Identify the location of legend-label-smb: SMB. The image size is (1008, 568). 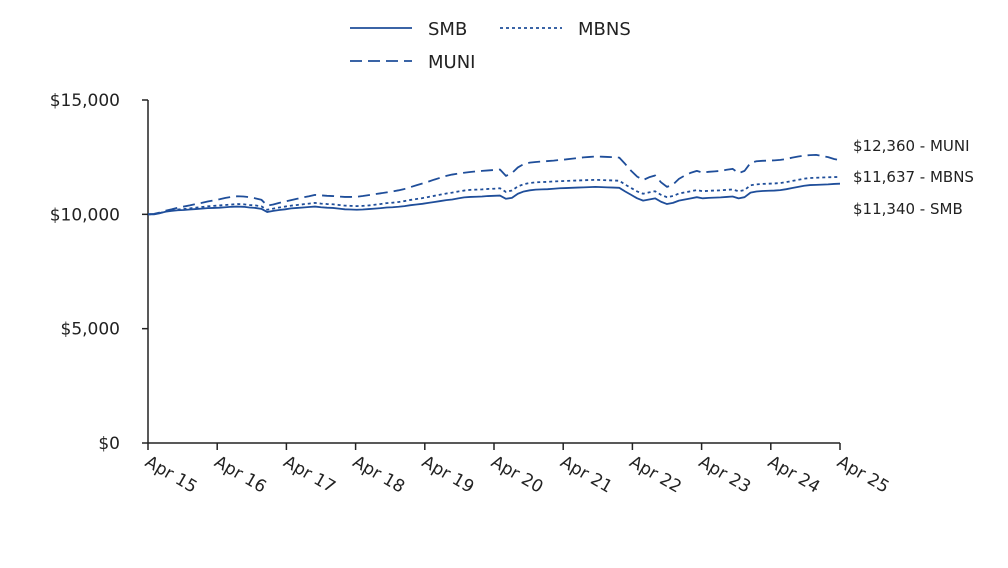
(447, 29).